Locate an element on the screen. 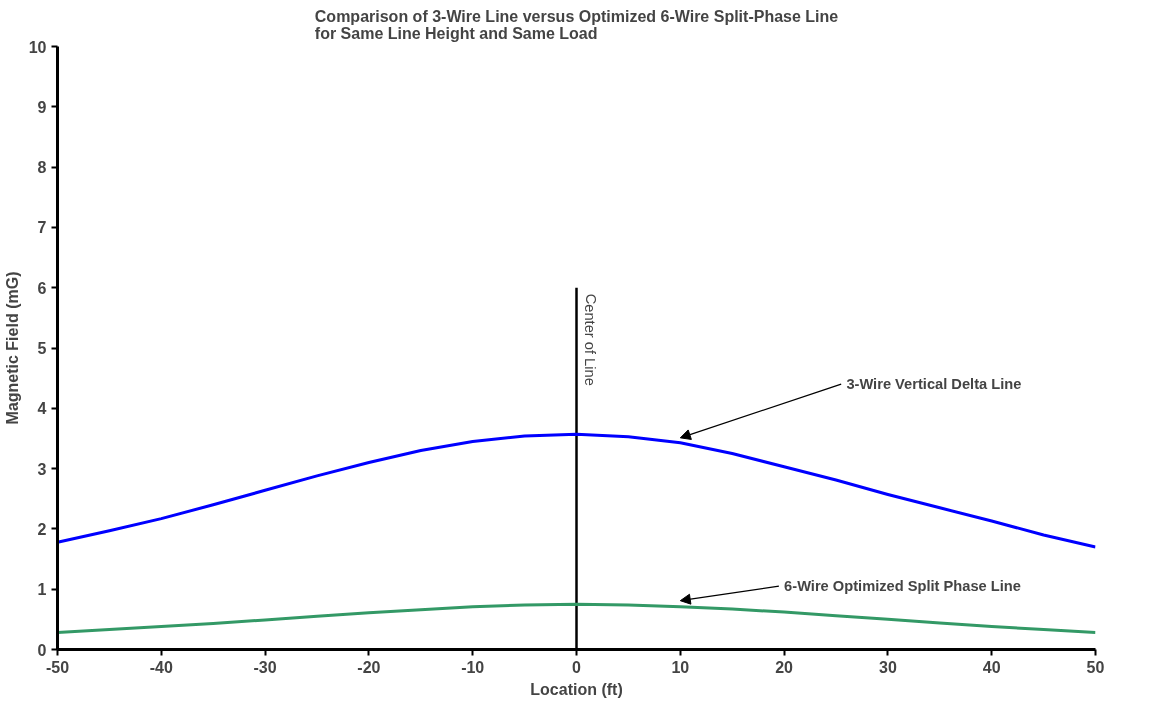 Image resolution: width=1150 pixels, height=709 pixels. x-tick-label: 10 is located at coordinates (680, 667).